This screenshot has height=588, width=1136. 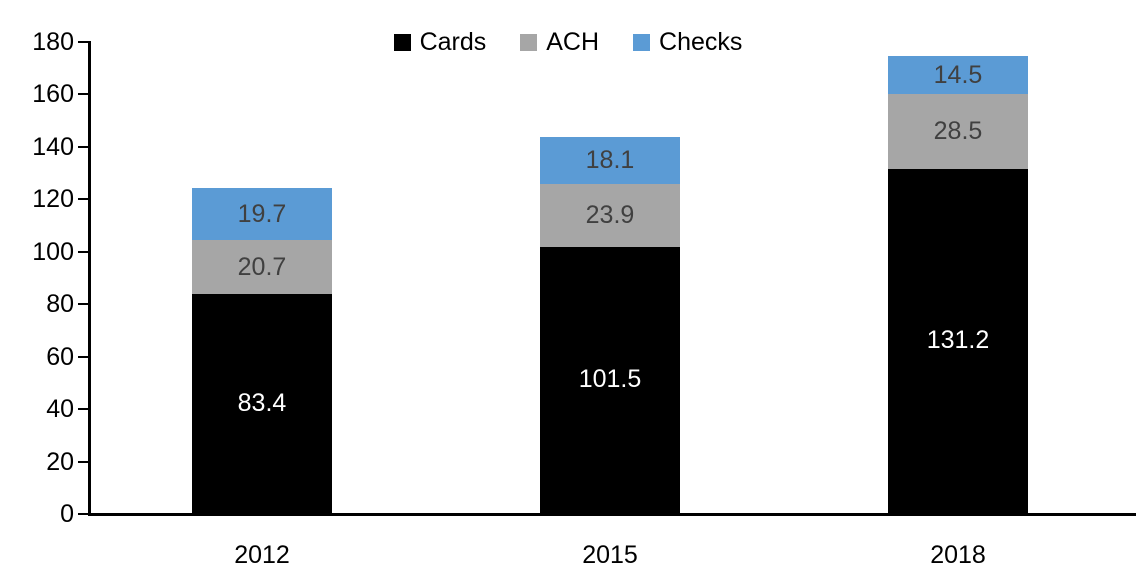 I want to click on chart-legend: Cards ACH Checks, so click(x=568, y=42).